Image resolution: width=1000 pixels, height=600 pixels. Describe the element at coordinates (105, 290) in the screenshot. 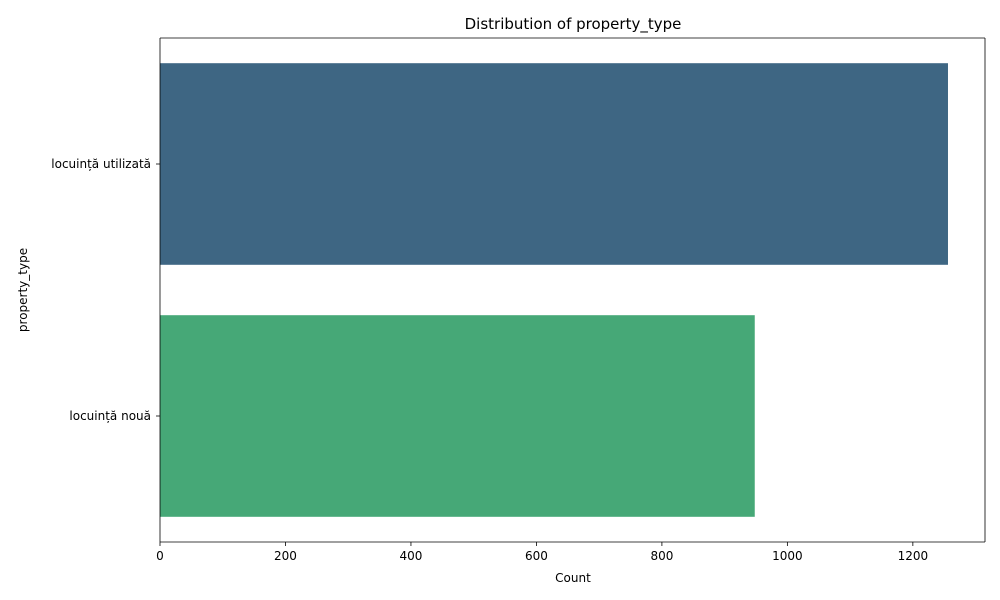

I see `y-axis-ticks: locuință utilizată locuință nouă` at that location.